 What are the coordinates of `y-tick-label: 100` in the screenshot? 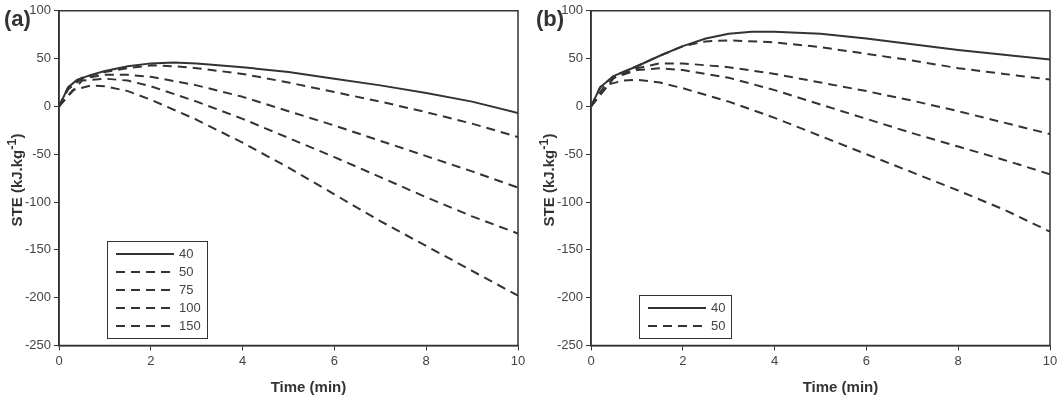 It's located at (40, 10).